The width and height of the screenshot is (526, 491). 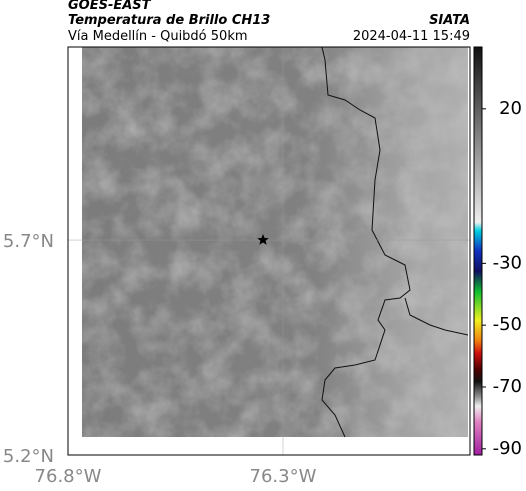 What do you see at coordinates (510, 108) in the screenshot?
I see `colorbar-tick-label: 20` at bounding box center [510, 108].